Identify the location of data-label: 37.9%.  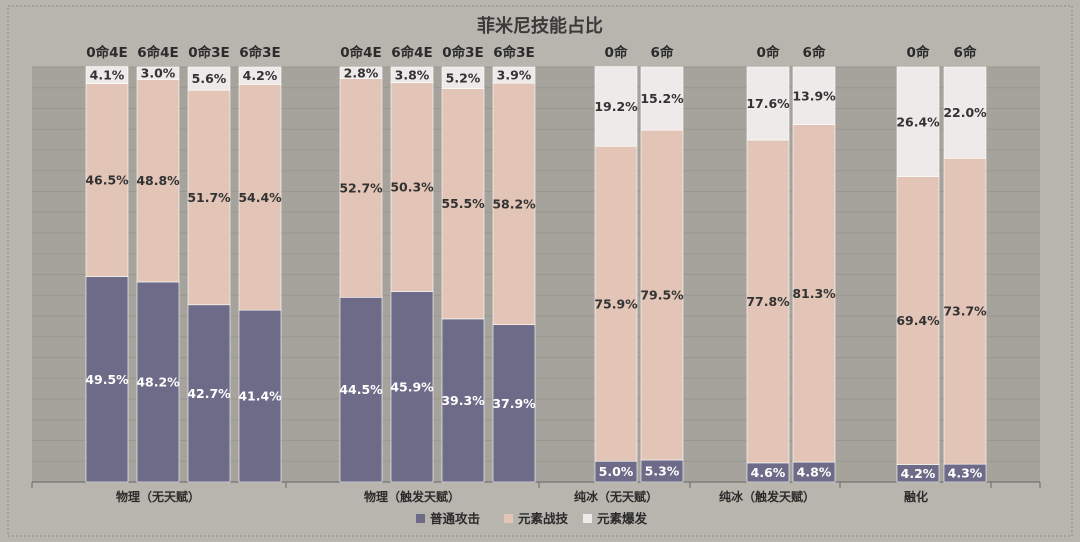
(514, 403).